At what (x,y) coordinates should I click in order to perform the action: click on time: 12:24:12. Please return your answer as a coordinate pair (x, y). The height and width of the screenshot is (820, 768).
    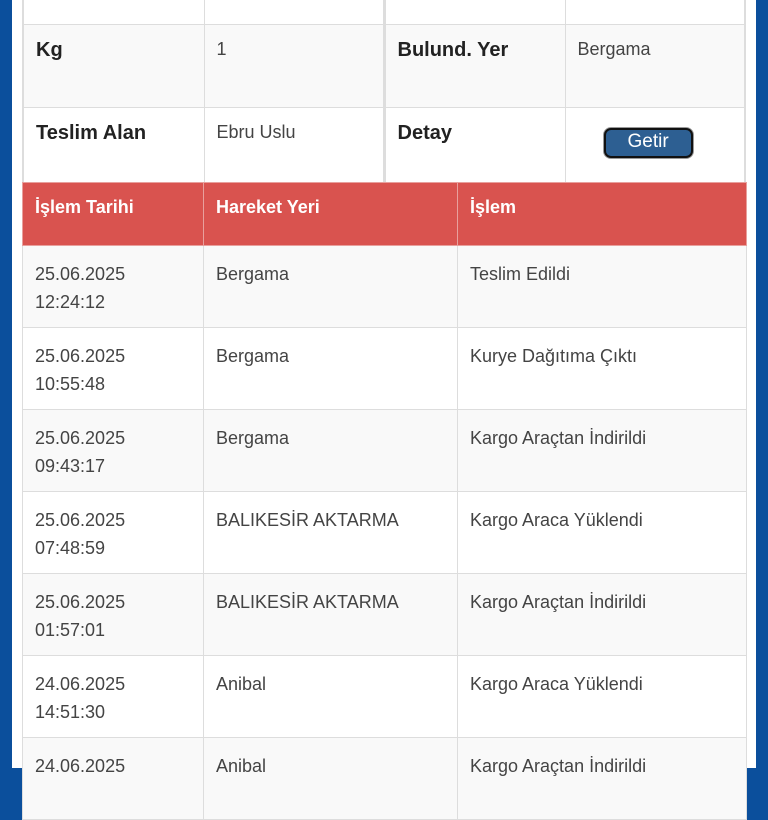
    Looking at the image, I should click on (70, 302).